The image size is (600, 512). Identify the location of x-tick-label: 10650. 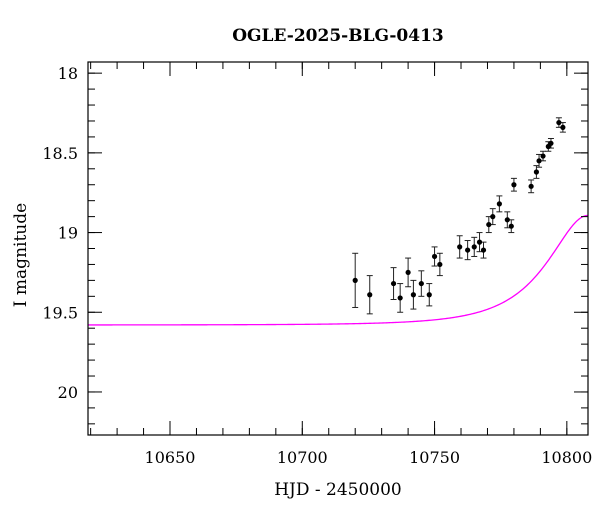
(170, 457).